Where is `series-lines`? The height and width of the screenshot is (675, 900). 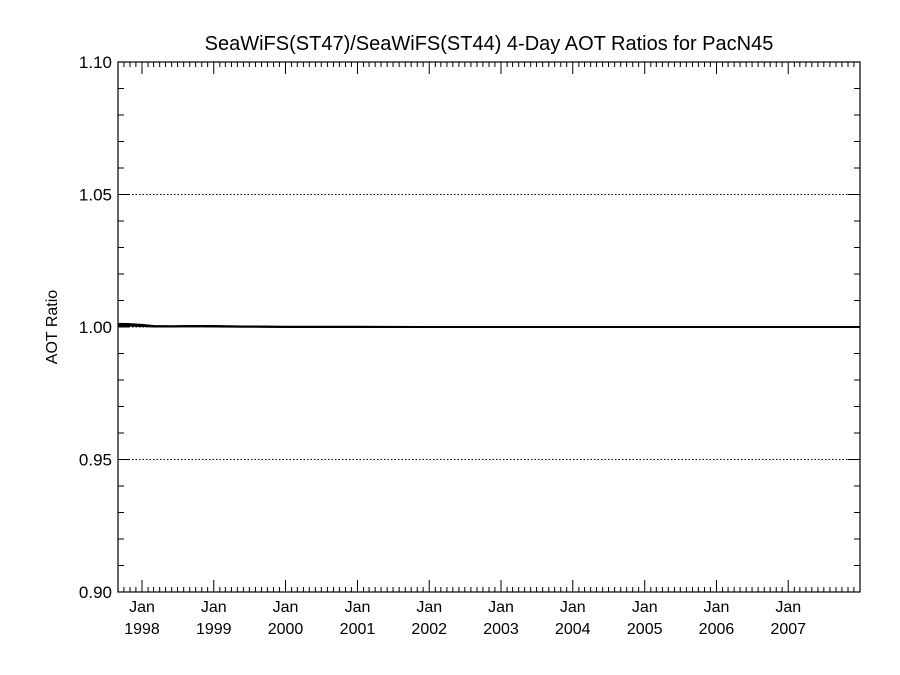 series-lines is located at coordinates (488, 325).